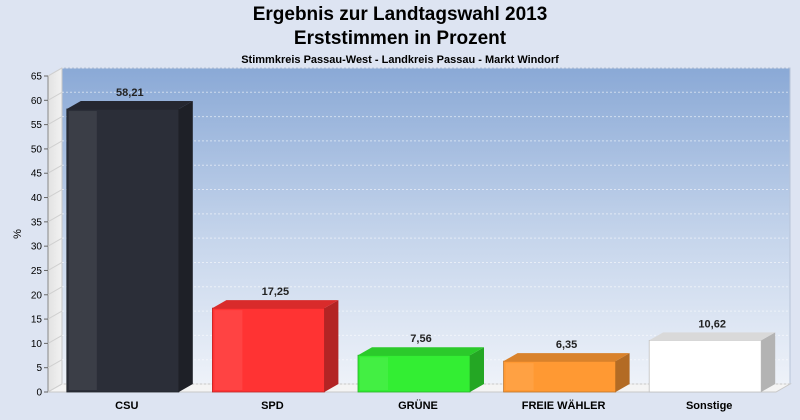  Describe the element at coordinates (39, 235) in the screenshot. I see `y-axis-ticks: 0 5 10 15 20 25 30 35 40 45 50 55 60 65` at that location.